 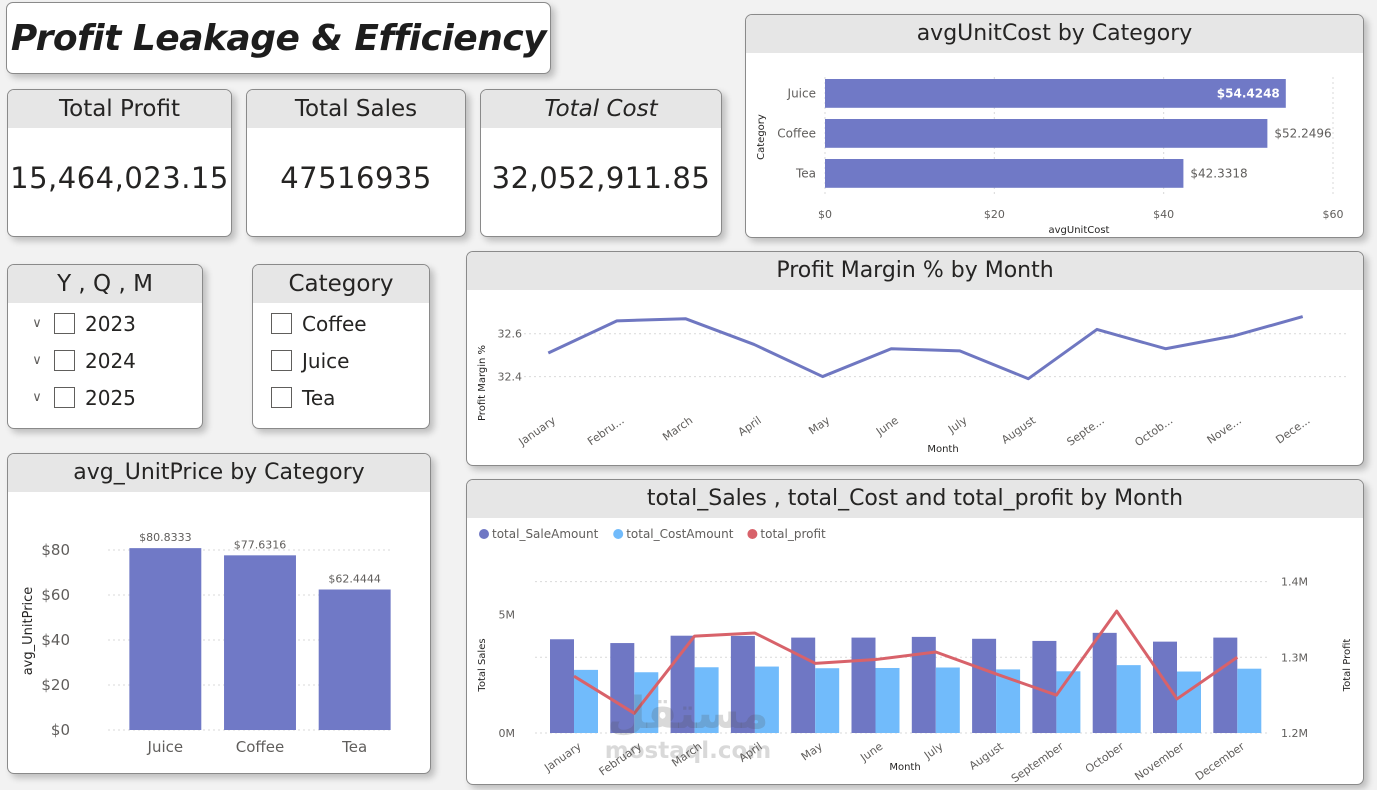 What do you see at coordinates (1038, 762) in the screenshot?
I see `x-tick-label: September` at bounding box center [1038, 762].